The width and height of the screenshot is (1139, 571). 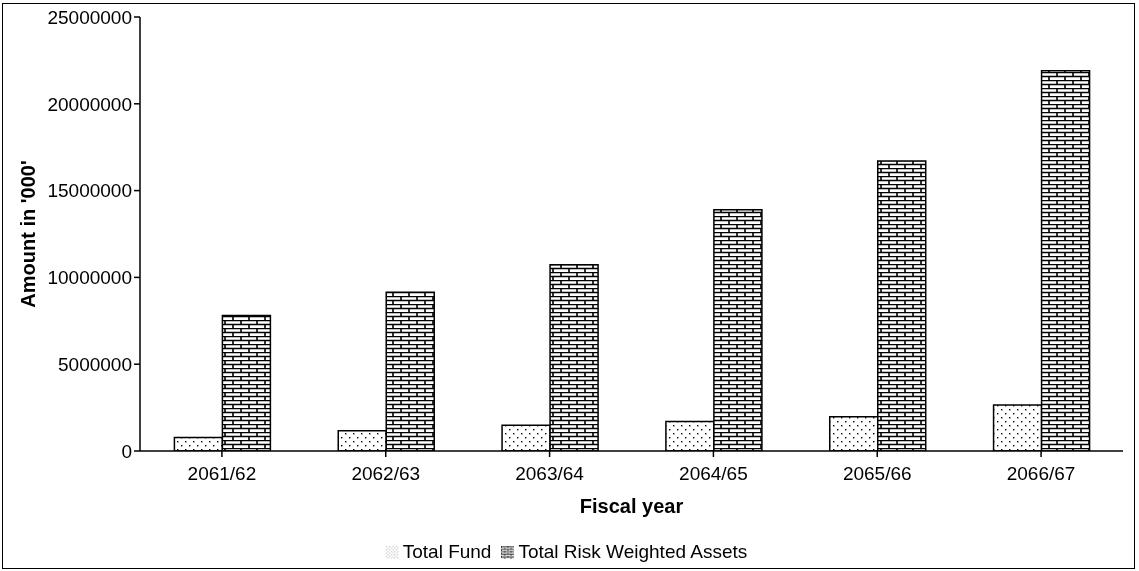 I want to click on x-tick-label: 2064/65, so click(x=713, y=474).